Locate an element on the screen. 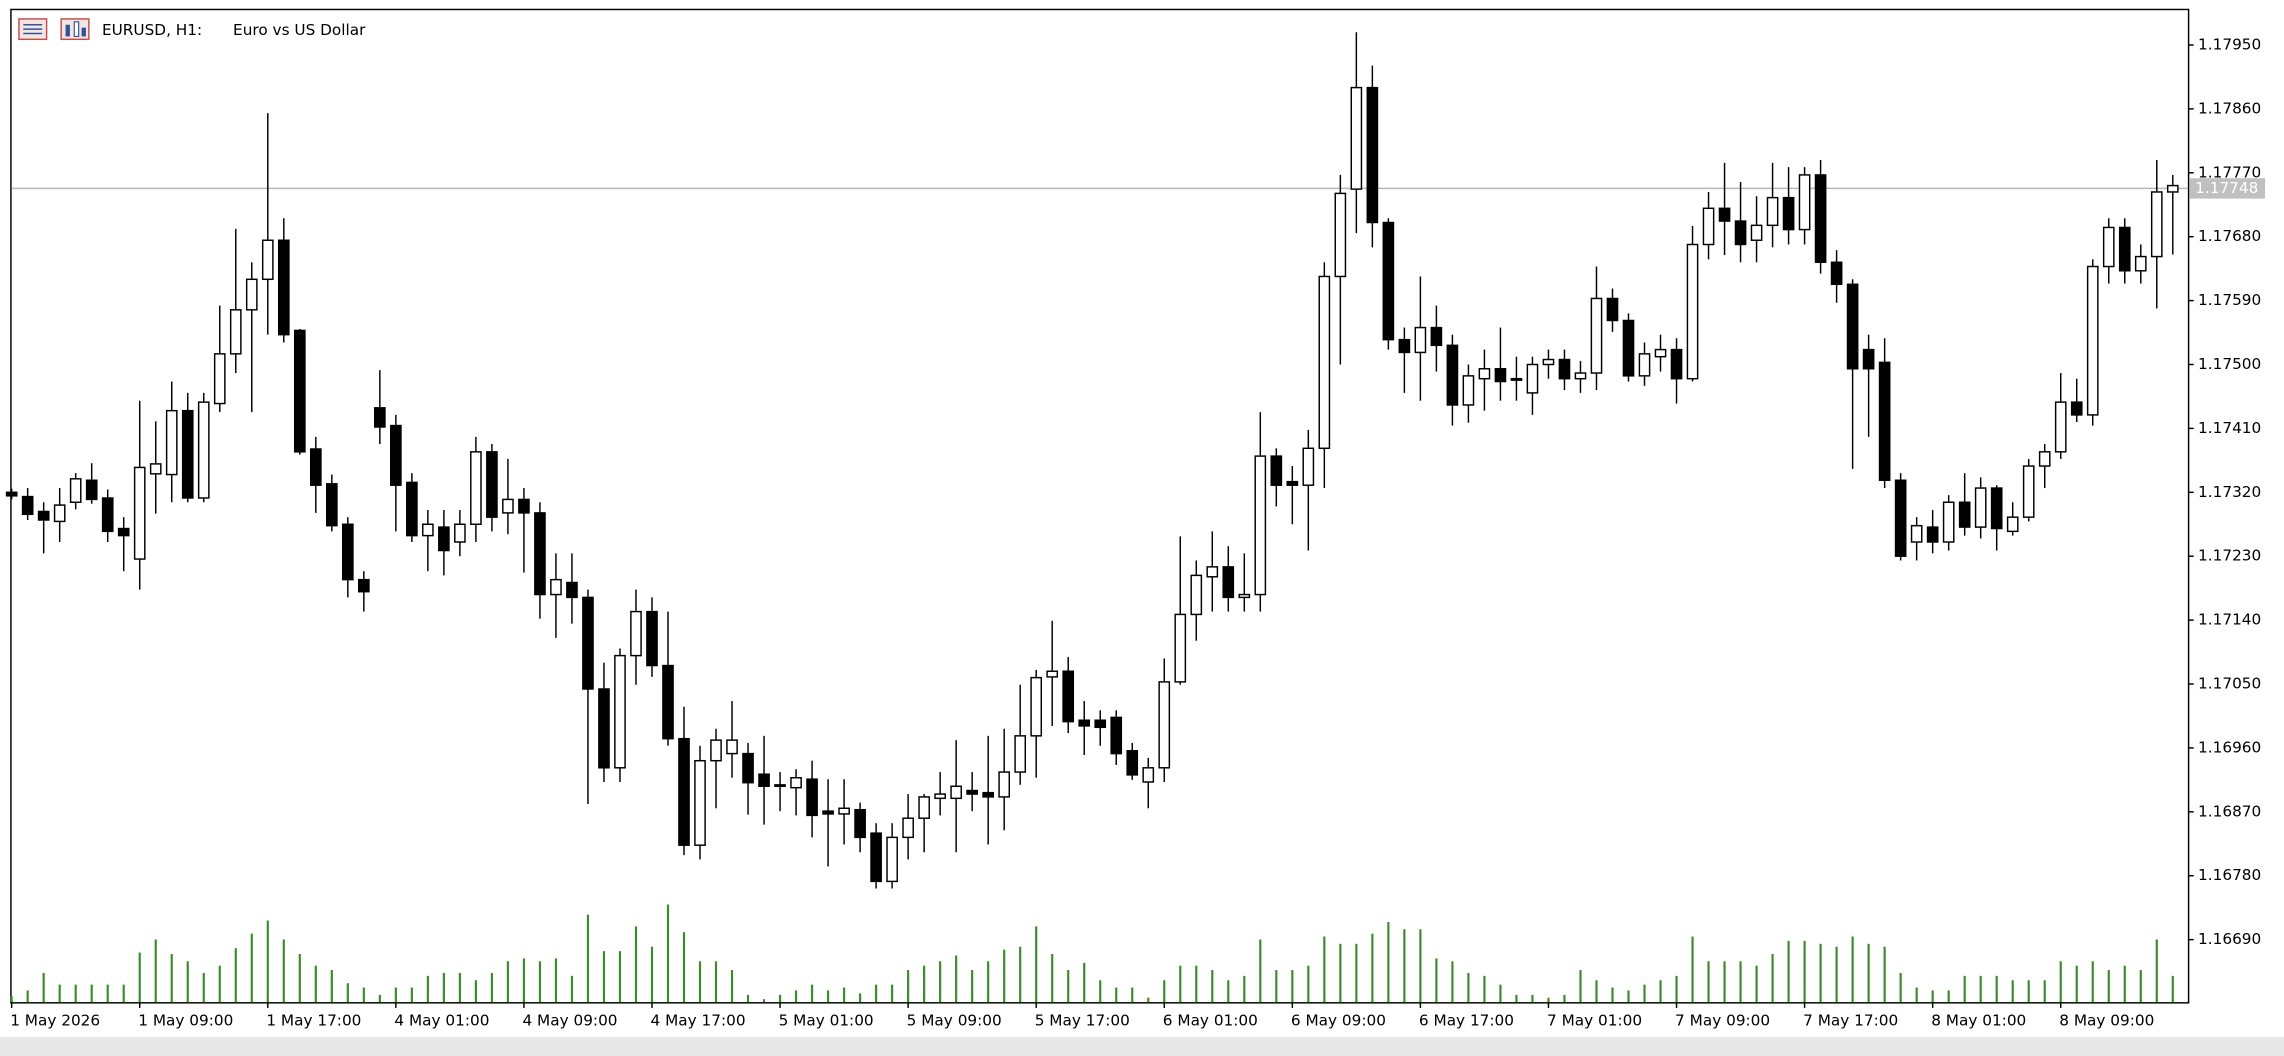  y-tick-label: 1.16780 is located at coordinates (2229, 875).